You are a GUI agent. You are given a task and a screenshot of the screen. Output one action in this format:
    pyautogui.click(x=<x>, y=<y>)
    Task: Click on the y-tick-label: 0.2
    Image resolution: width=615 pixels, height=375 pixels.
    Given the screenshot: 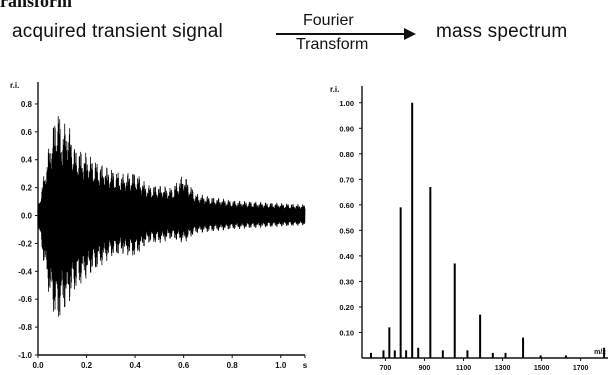 What is the action you would take?
    pyautogui.click(x=27, y=188)
    